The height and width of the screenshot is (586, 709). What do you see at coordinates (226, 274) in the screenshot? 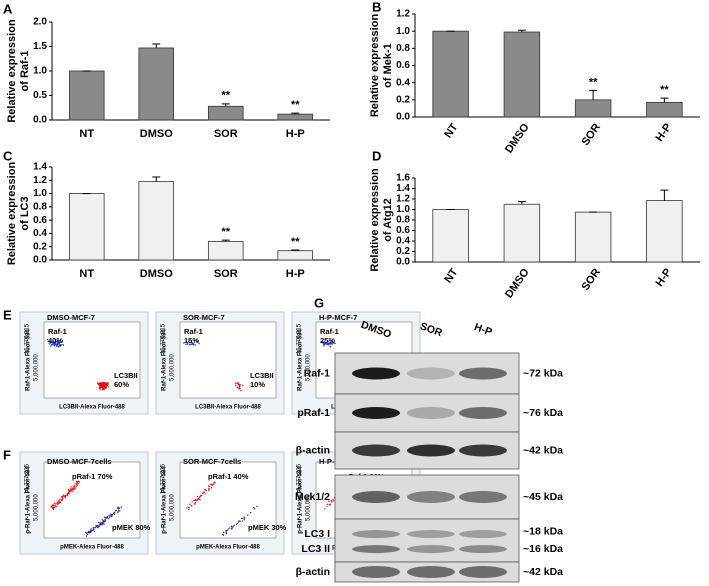
I see `x-tick-label: SOR` at bounding box center [226, 274].